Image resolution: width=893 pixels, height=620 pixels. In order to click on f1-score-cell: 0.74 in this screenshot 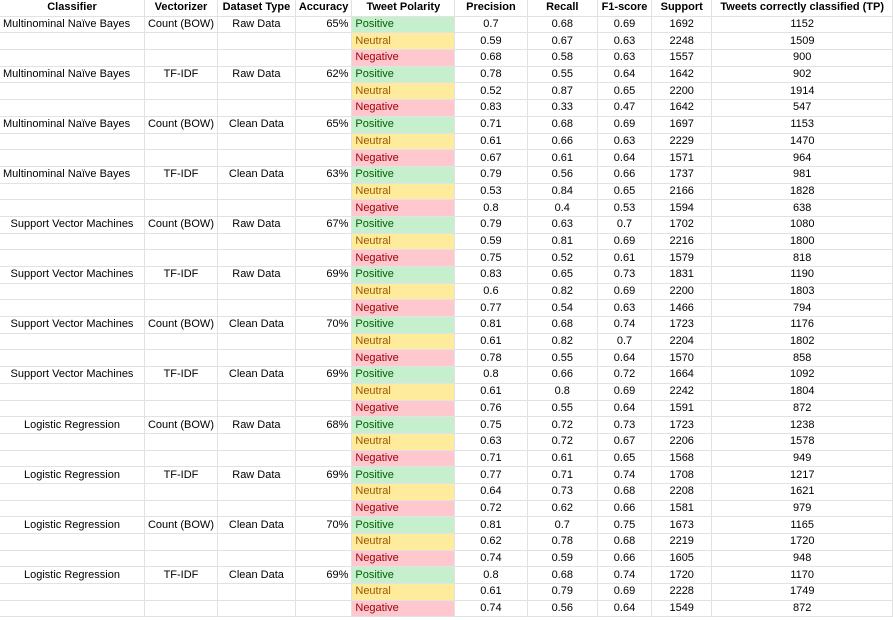, I will do `click(624, 475)`.